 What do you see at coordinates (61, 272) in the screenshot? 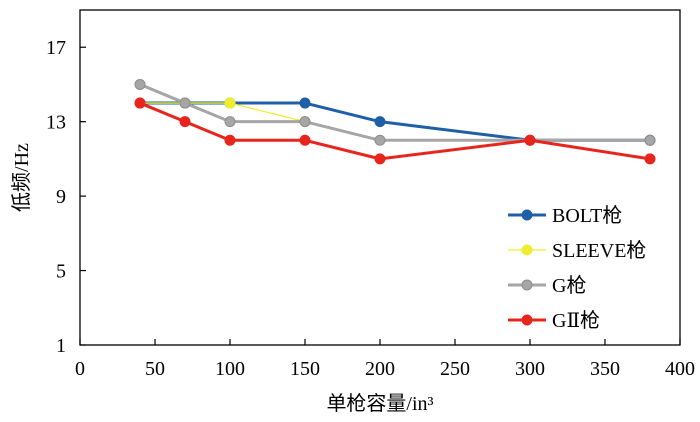
I see `y-tick-label: 5` at bounding box center [61, 272].